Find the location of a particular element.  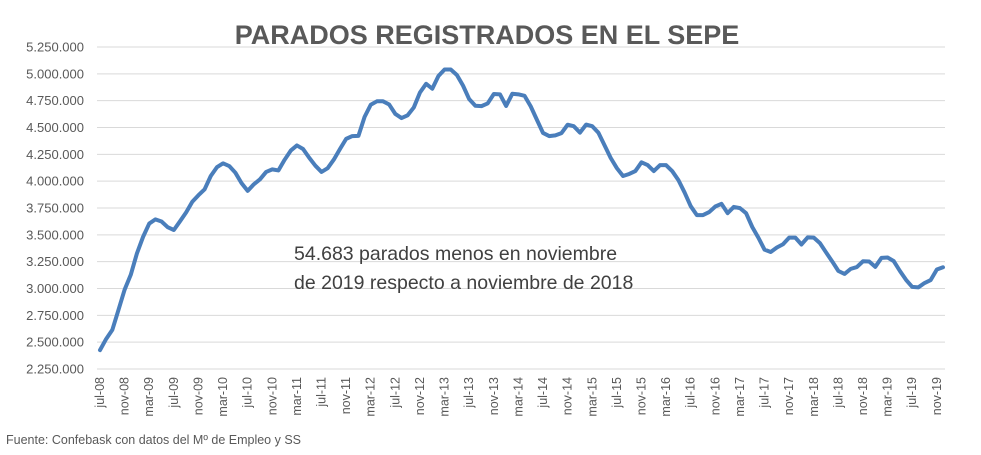

x-tick-label: mar-18 is located at coordinates (814, 397).